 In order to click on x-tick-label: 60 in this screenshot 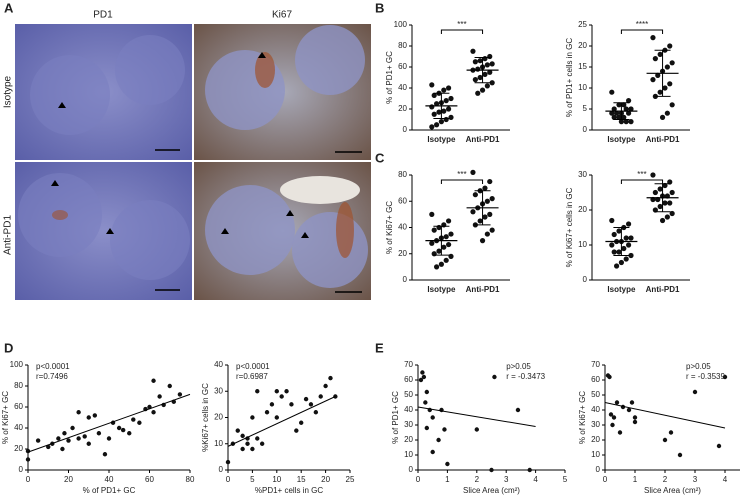, I will do `click(149, 479)`.